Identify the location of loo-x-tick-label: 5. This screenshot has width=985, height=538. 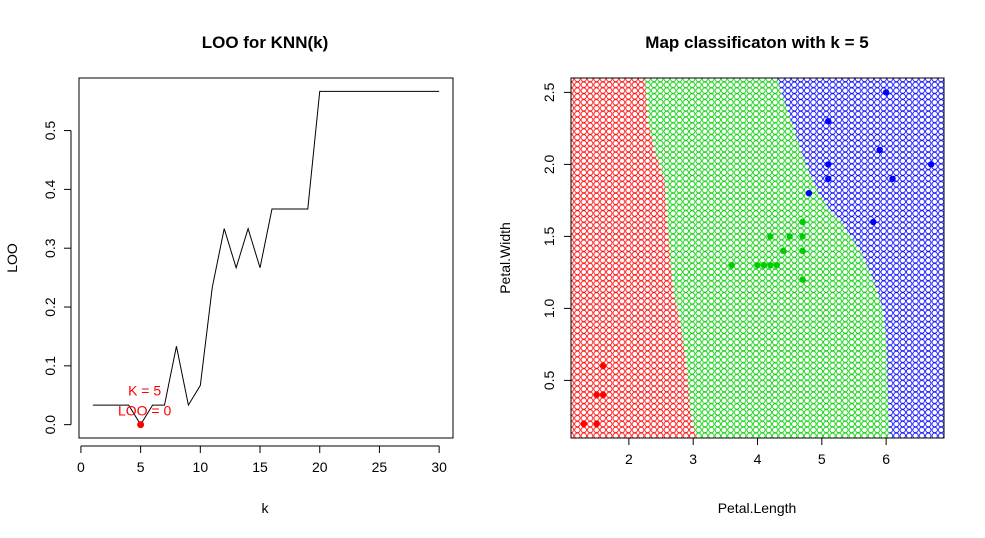
(141, 467).